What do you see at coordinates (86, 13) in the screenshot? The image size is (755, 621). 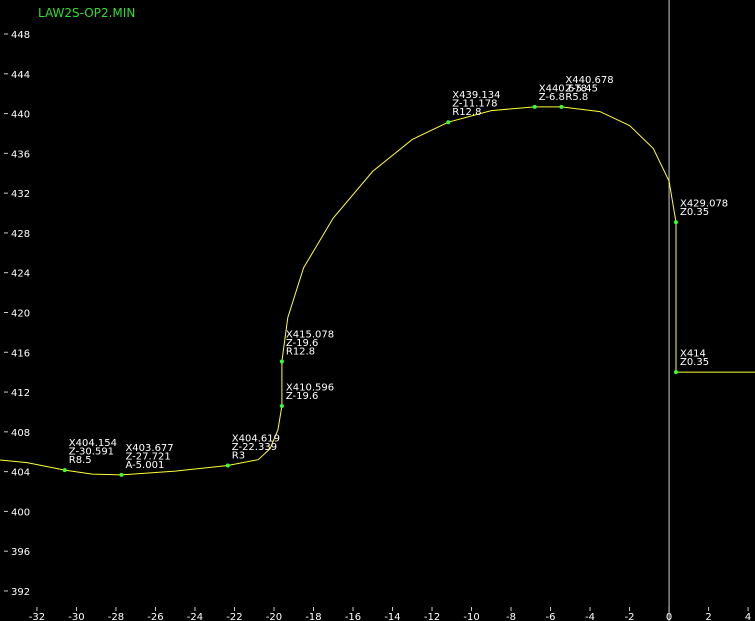 I see `program-title: LAW2S-OP2.MIN` at bounding box center [86, 13].